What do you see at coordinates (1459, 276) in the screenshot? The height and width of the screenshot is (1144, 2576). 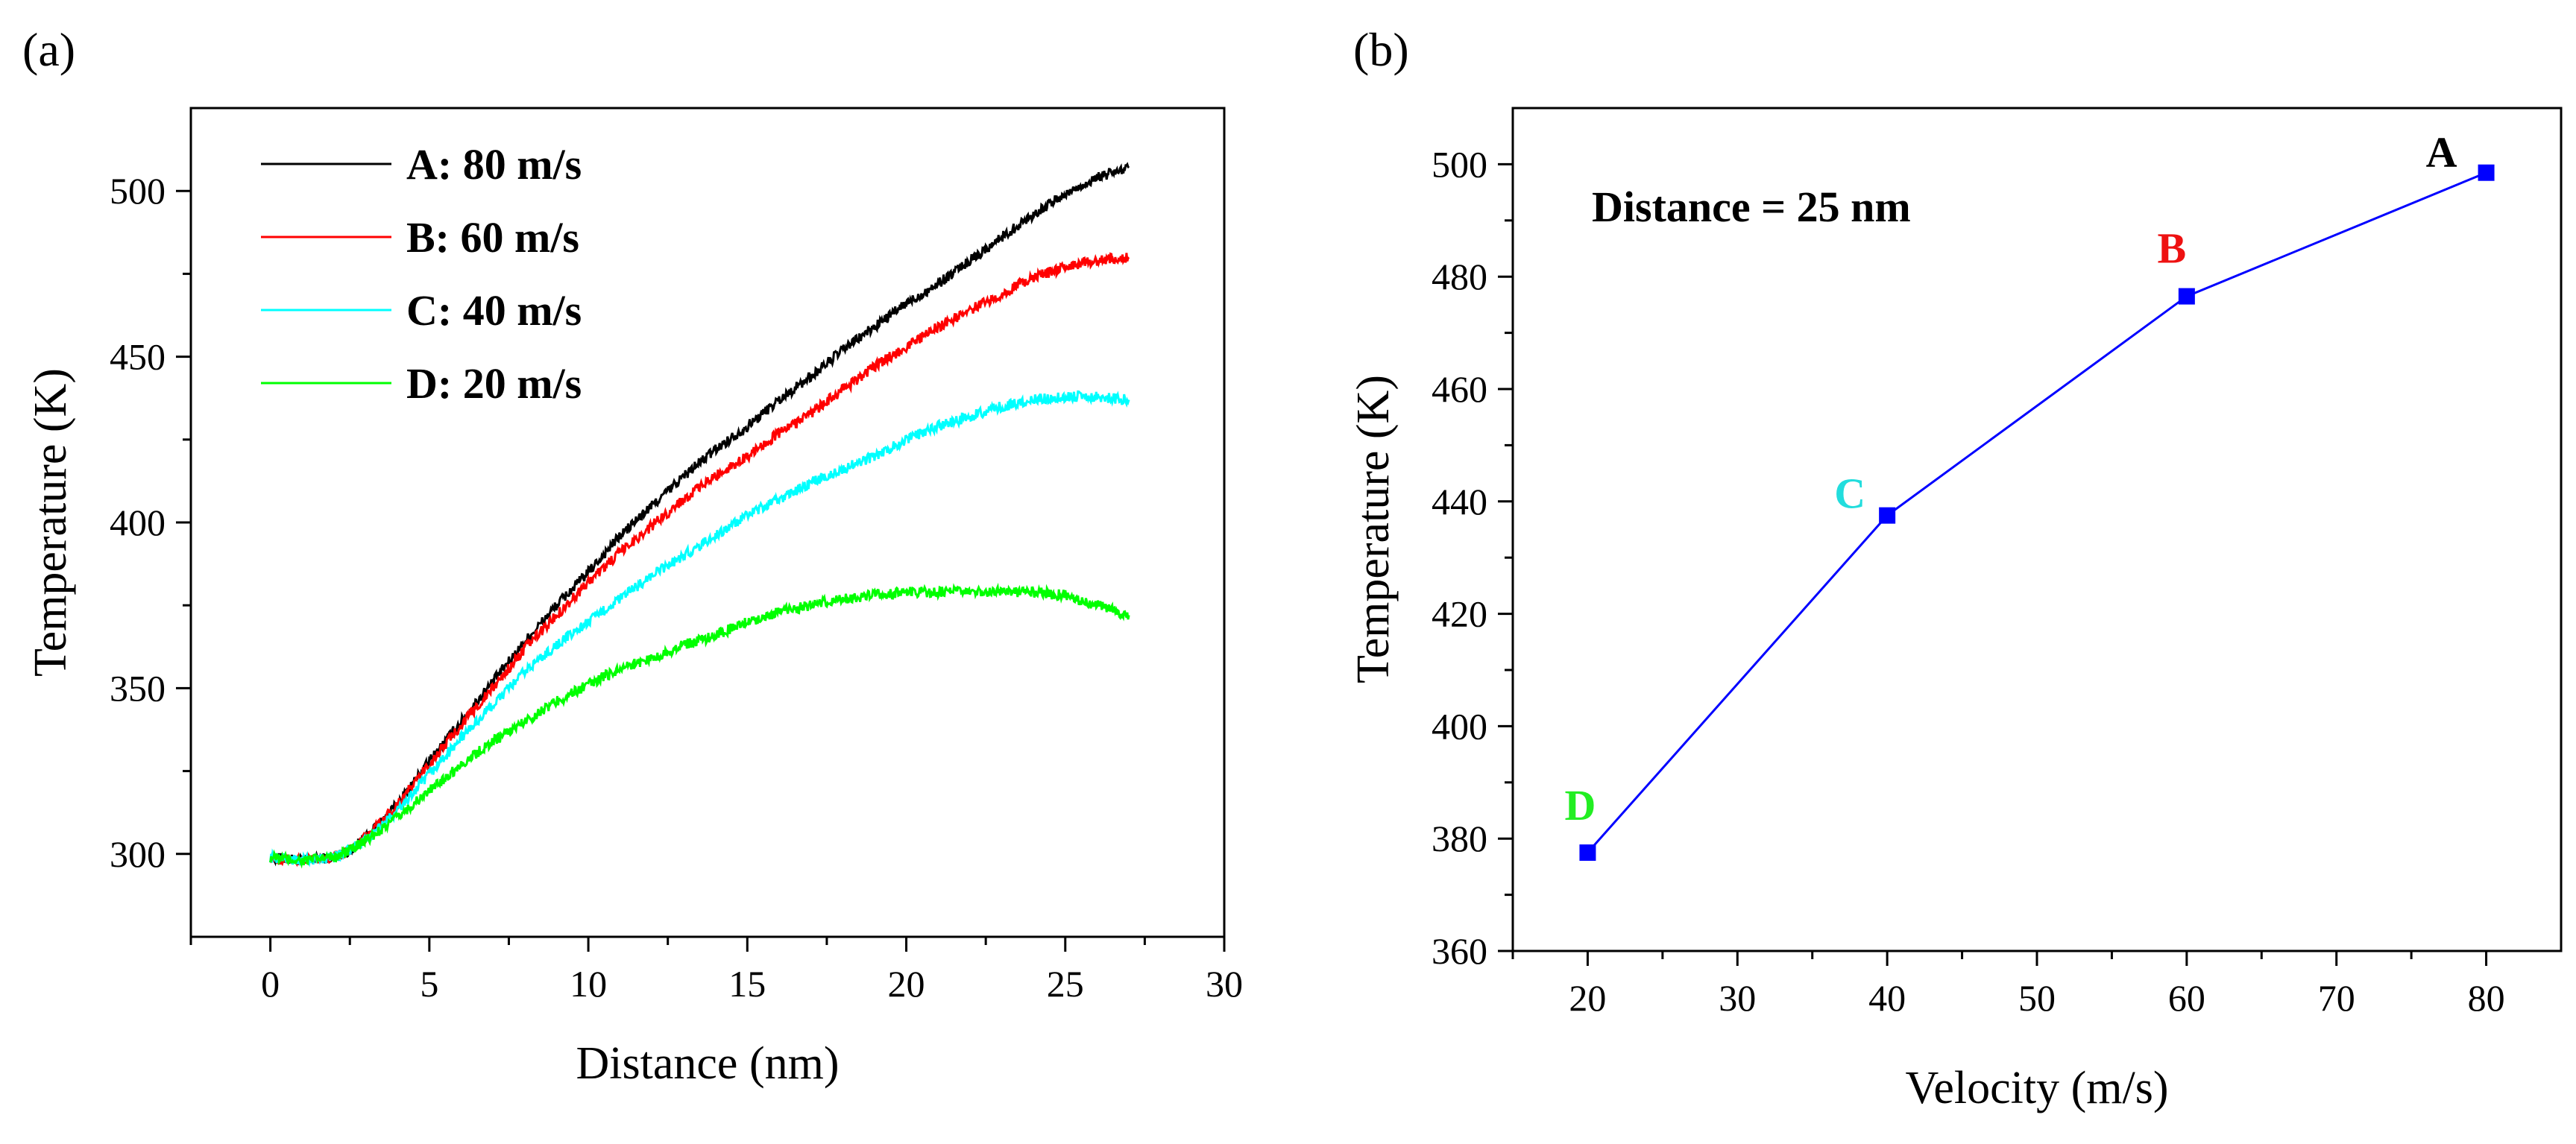 I see `panel-b-y-tick-label: 480` at bounding box center [1459, 276].